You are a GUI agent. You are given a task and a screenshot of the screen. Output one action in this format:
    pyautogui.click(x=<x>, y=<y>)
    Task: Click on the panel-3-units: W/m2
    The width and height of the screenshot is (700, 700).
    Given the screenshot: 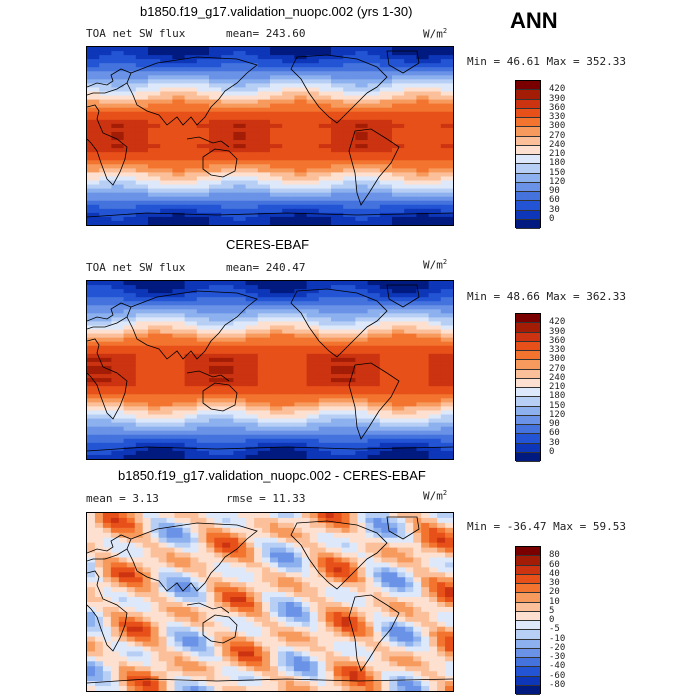 What is the action you would take?
    pyautogui.click(x=435, y=496)
    